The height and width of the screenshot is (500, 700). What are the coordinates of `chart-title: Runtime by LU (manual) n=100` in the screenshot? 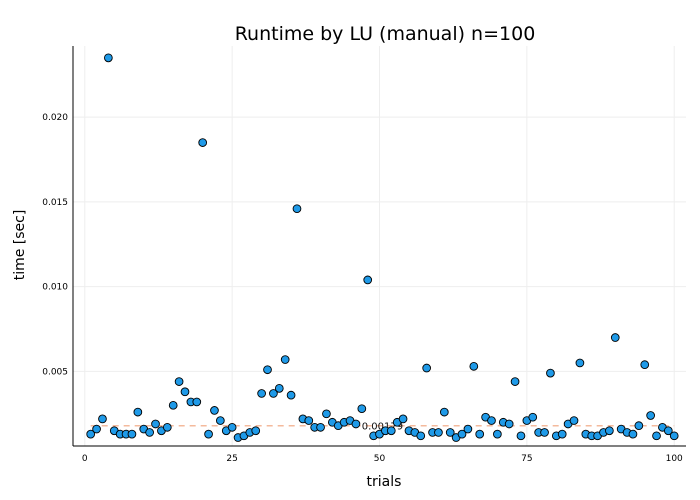 It's located at (385, 34).